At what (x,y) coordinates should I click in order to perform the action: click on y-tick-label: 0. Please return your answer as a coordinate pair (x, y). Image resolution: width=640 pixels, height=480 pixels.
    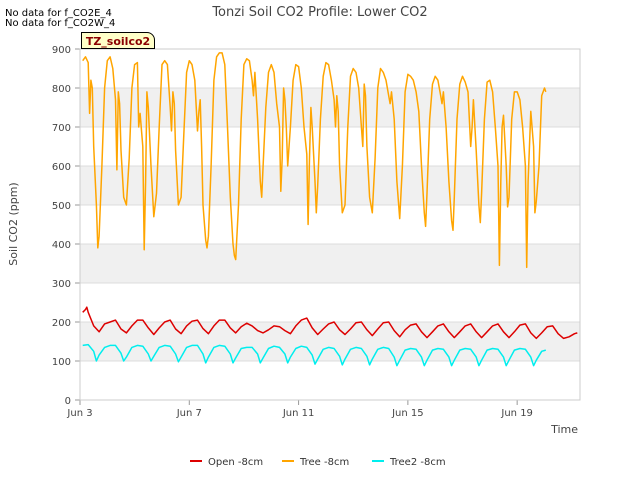
    Looking at the image, I should click on (68, 401).